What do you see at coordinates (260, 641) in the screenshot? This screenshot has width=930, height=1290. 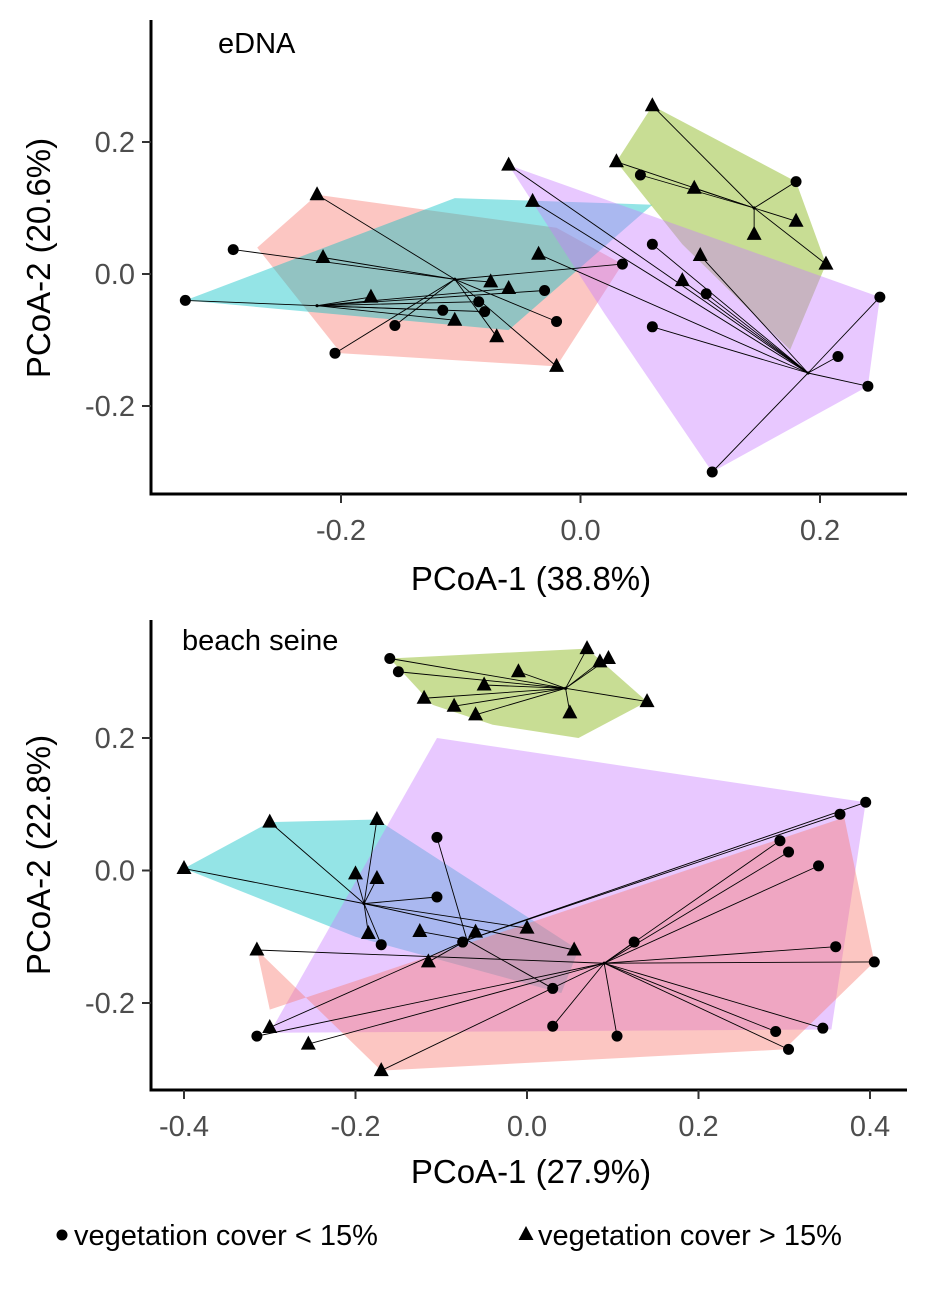 I see `panel-label: beach seine` at bounding box center [260, 641].